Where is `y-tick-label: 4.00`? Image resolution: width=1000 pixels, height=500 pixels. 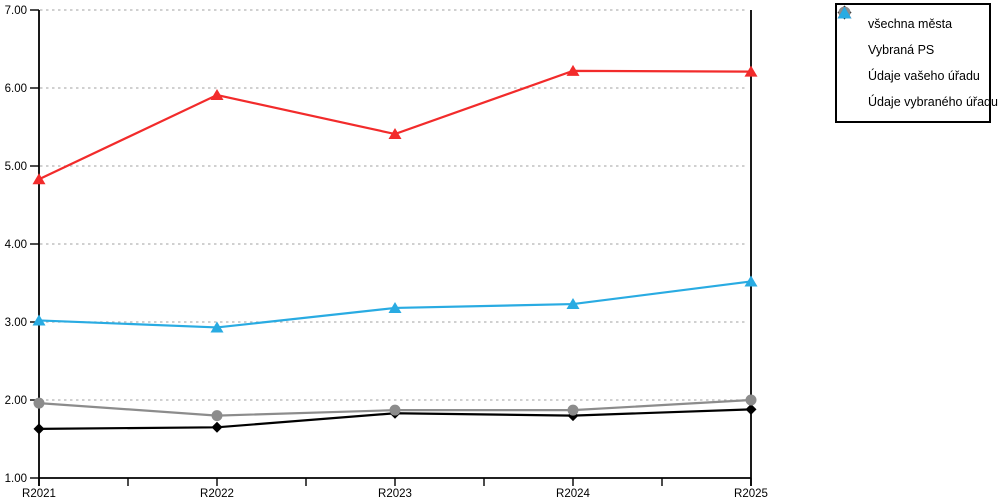 y-tick-label: 4.00 is located at coordinates (16, 245).